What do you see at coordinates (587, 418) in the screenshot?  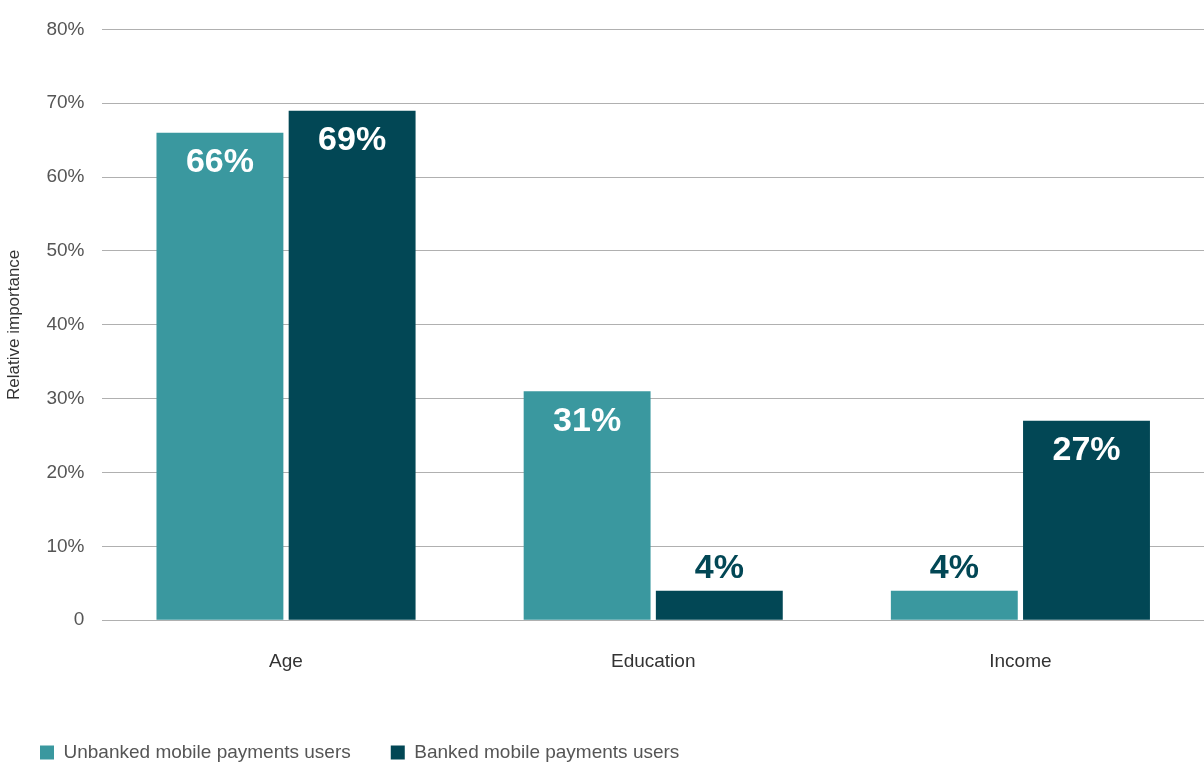 I see `data-label: 31%` at bounding box center [587, 418].